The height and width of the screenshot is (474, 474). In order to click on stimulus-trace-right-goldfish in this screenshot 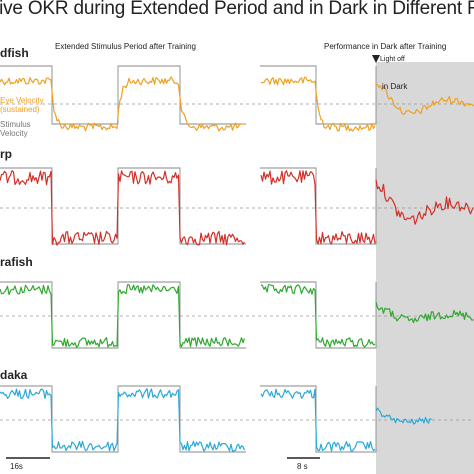, I will do `click(318, 95)`.